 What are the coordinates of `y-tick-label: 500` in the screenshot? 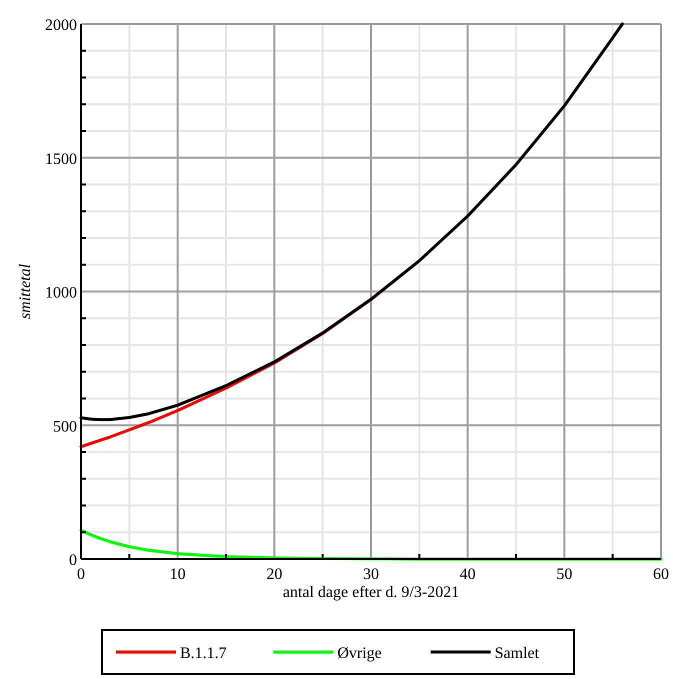 It's located at (65, 427).